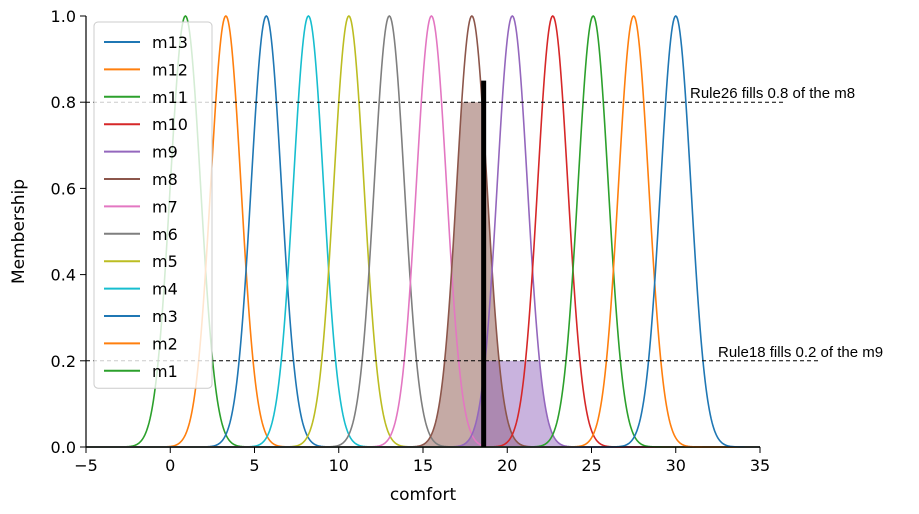 Image resolution: width=919 pixels, height=514 pixels. Describe the element at coordinates (507, 465) in the screenshot. I see `x-tick-label: 20` at that location.